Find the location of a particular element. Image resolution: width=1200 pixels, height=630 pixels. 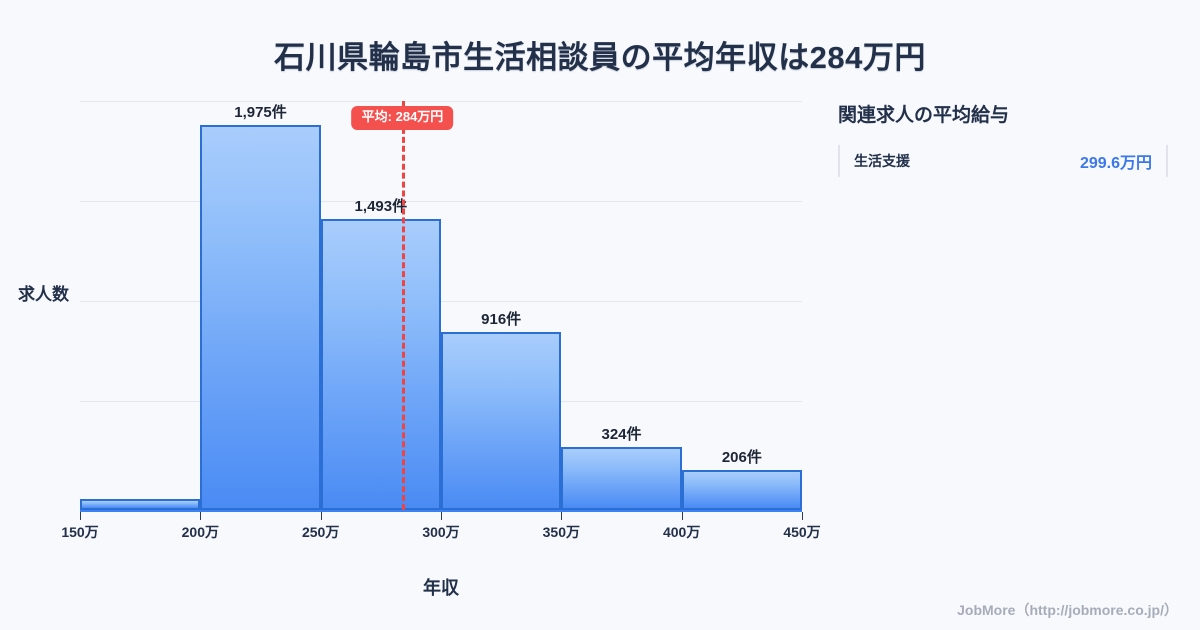

x-axis-tick-label: 150万 is located at coordinates (80, 532).